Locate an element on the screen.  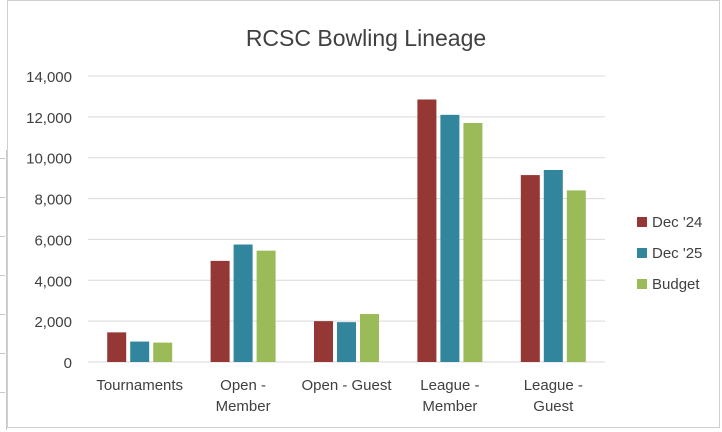
y-axis-tick-labels: 0 2,000 4,000 6,000 8,000 10,000 12,000 14,000 is located at coordinates (49, 220).